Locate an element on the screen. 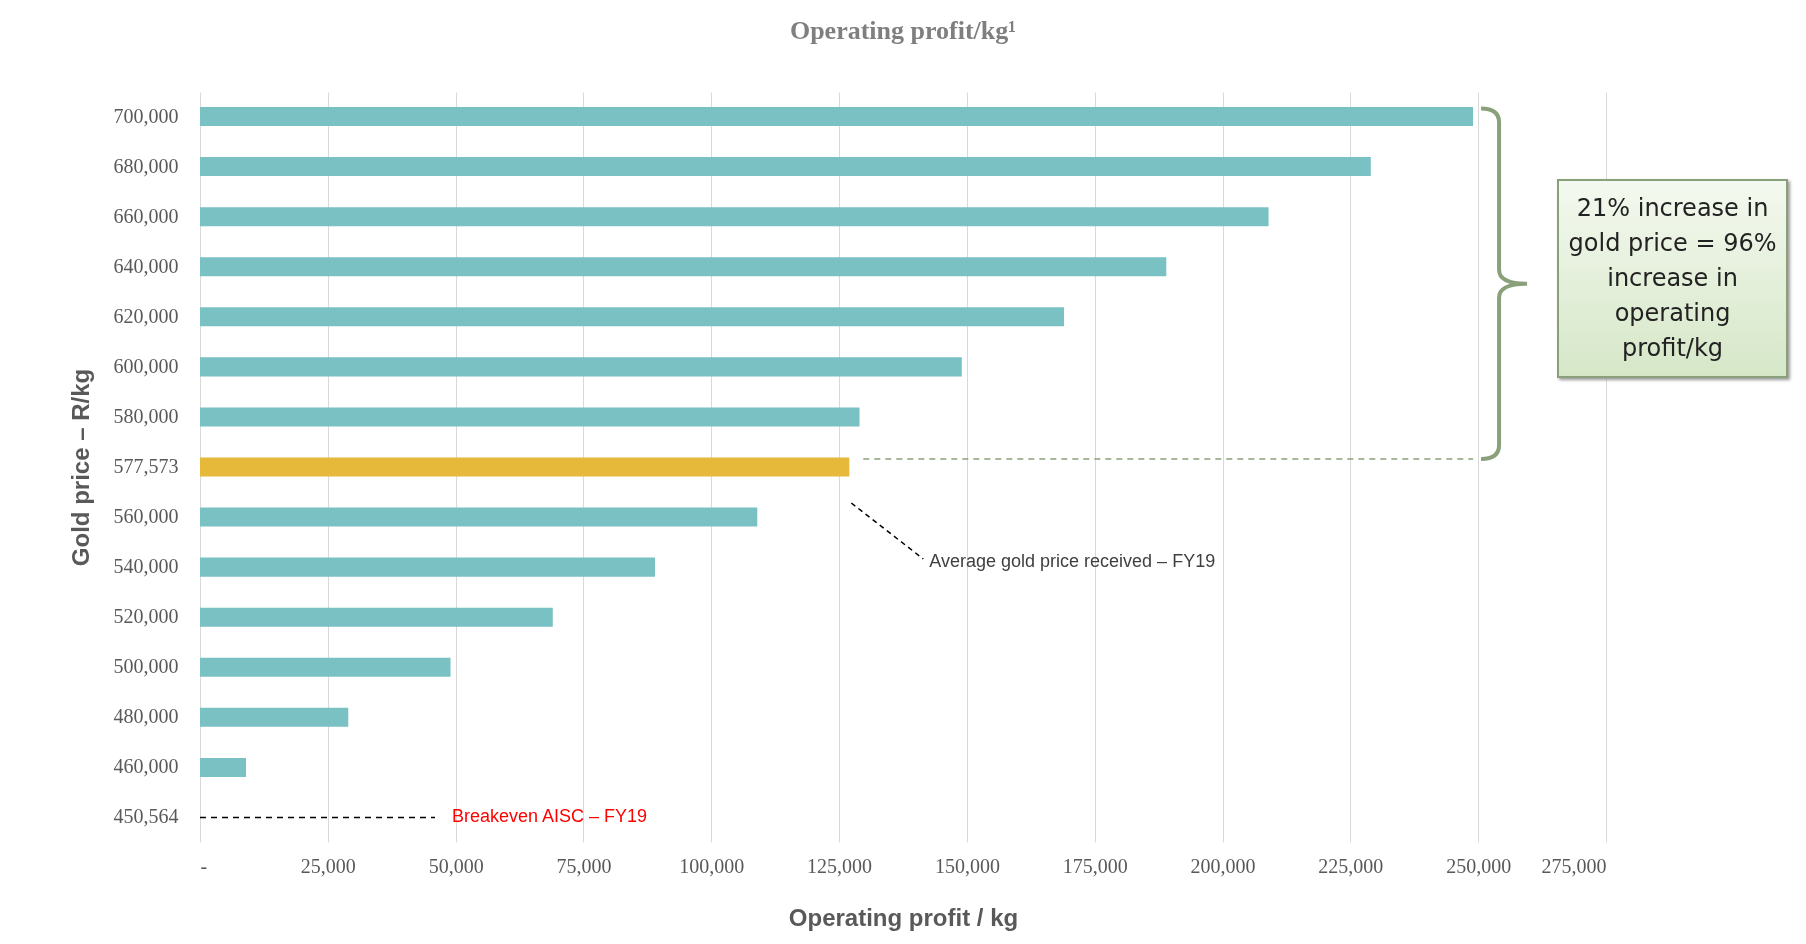 The height and width of the screenshot is (944, 1806). x-tick-label: 275,000 is located at coordinates (1574, 865).